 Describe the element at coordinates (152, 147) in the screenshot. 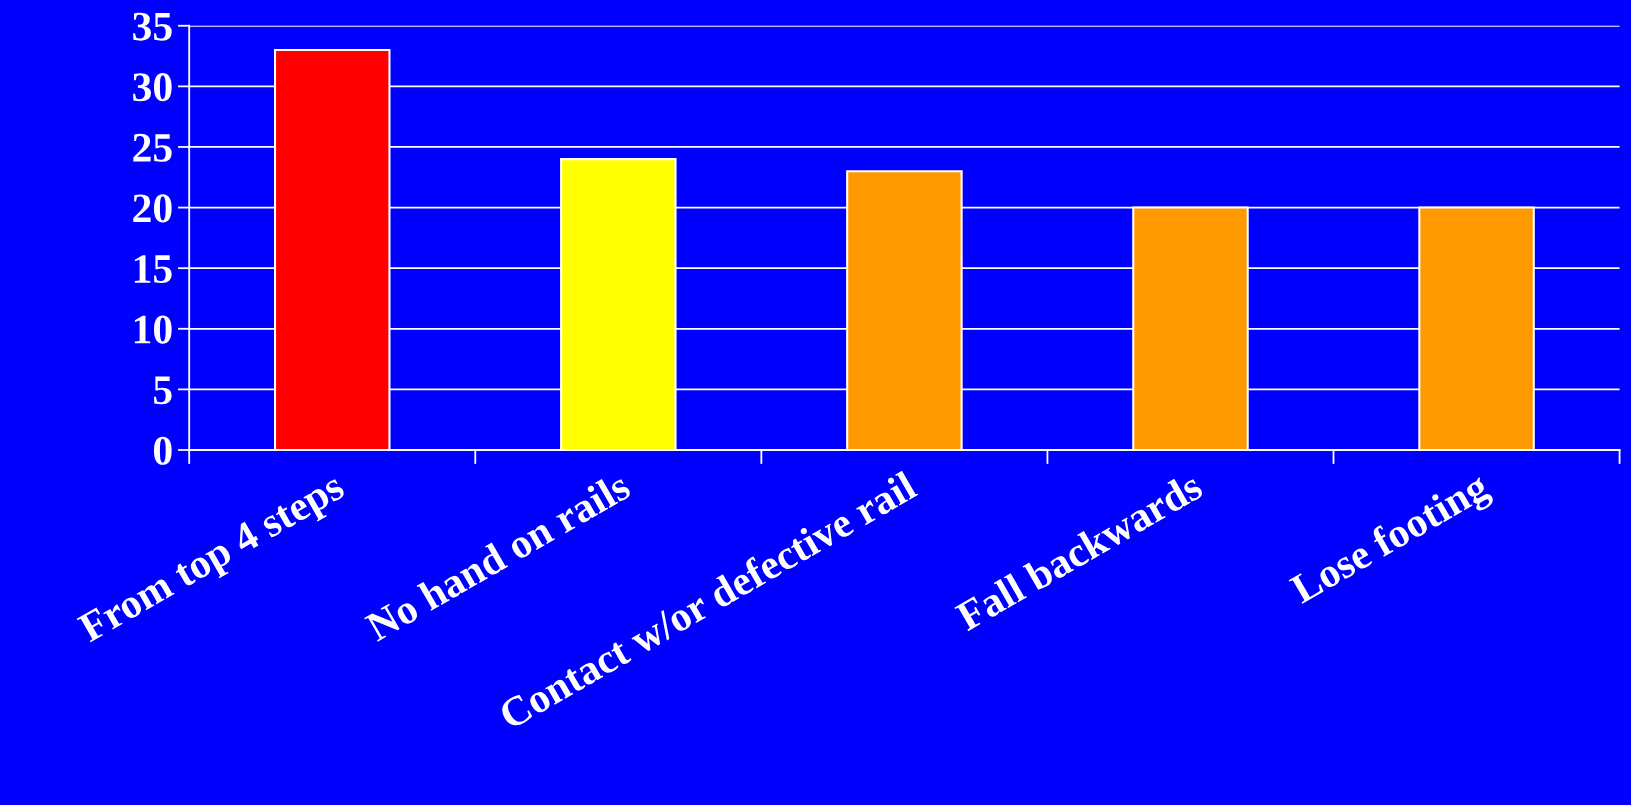

I see `y-tick-label: 25` at that location.